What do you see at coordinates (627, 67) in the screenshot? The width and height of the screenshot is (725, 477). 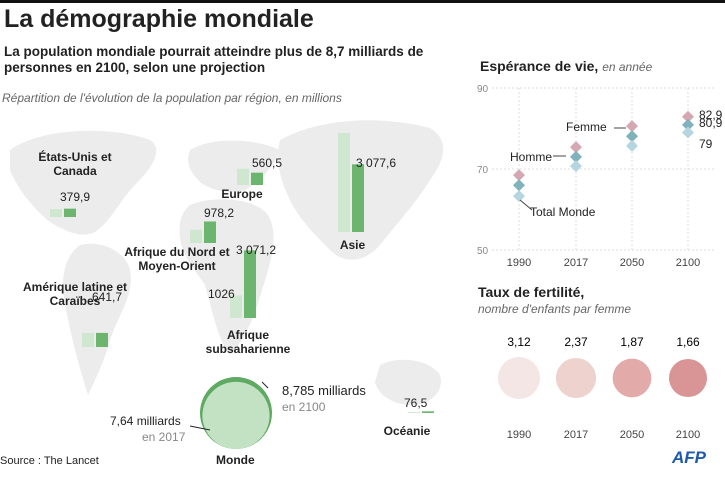 I see `life-subtitle: en année` at bounding box center [627, 67].